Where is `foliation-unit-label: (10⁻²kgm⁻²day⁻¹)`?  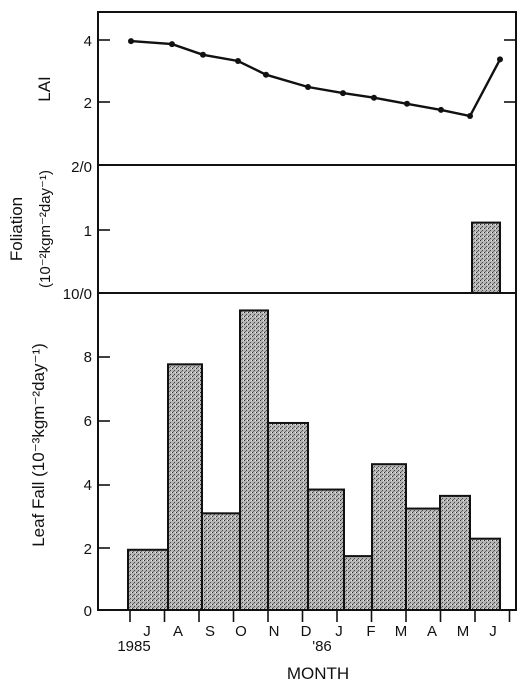 foliation-unit-label: (10⁻²kgm⁻²day⁻¹) is located at coordinates (45, 229).